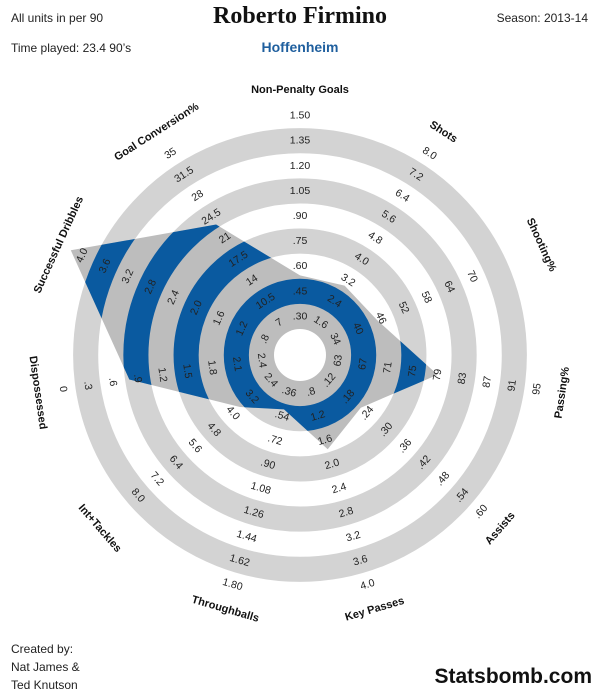  I want to click on tick-label: 1.44, so click(246, 536).